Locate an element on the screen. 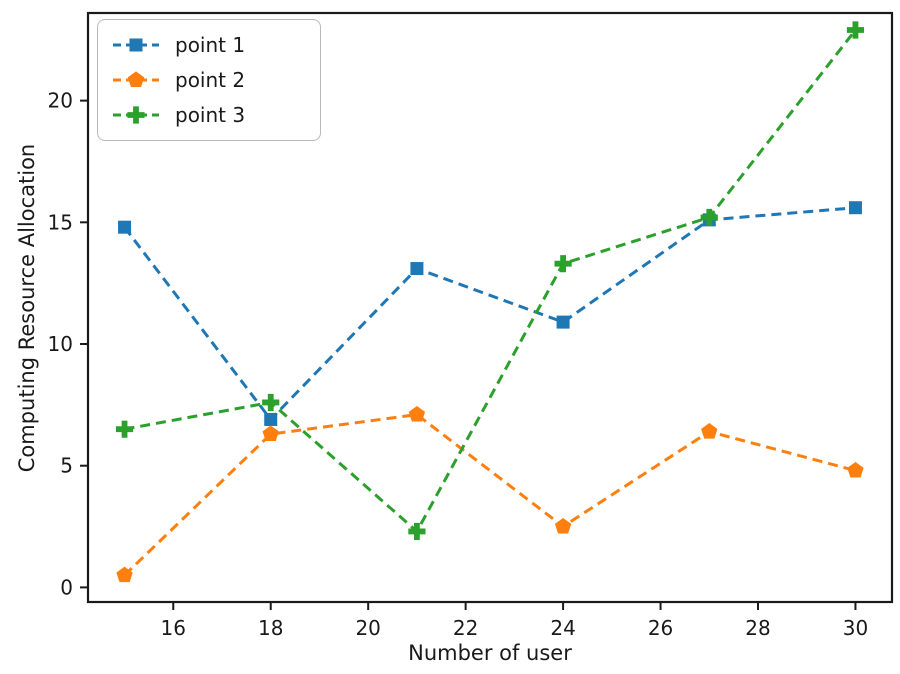 The image size is (900, 674). legend-item-point-2: point 2 is located at coordinates (209, 80).